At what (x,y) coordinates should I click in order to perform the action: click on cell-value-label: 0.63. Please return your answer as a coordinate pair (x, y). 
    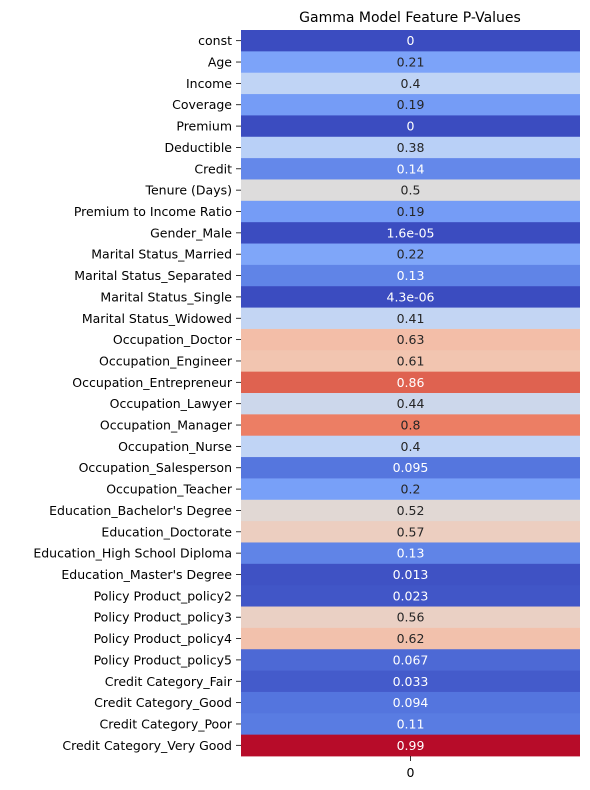
    Looking at the image, I should click on (411, 339).